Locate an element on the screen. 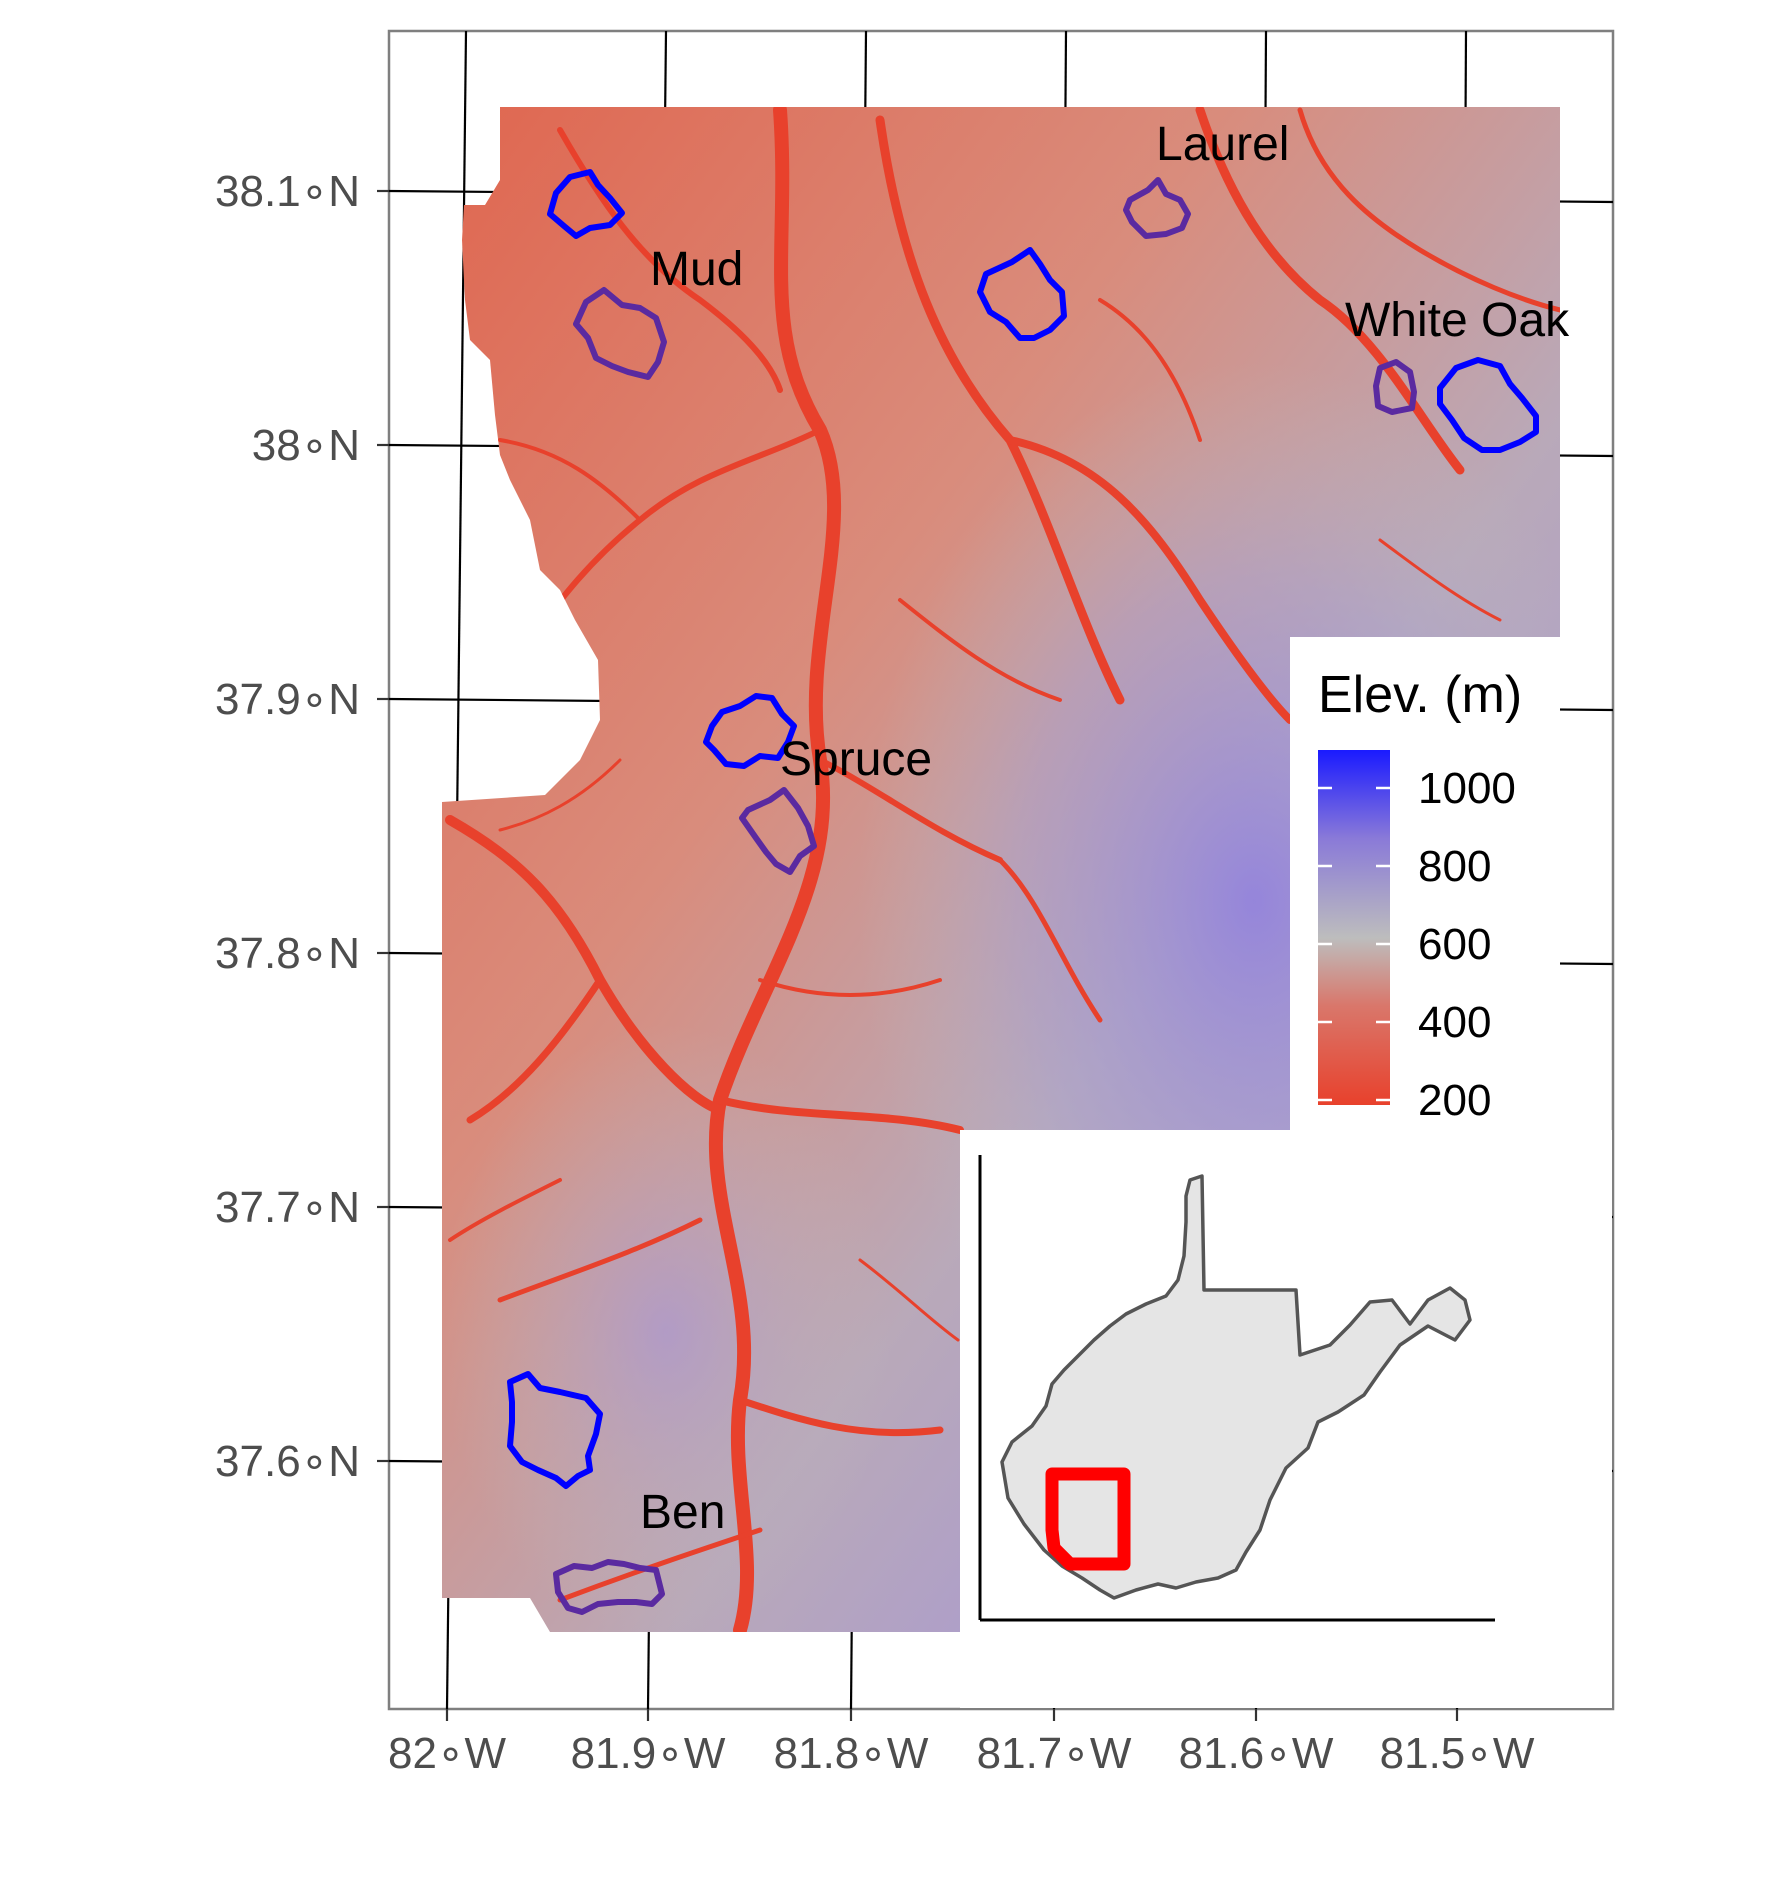 The height and width of the screenshot is (1890, 1770). watershed-label-ben: Ben is located at coordinates (682, 1512).